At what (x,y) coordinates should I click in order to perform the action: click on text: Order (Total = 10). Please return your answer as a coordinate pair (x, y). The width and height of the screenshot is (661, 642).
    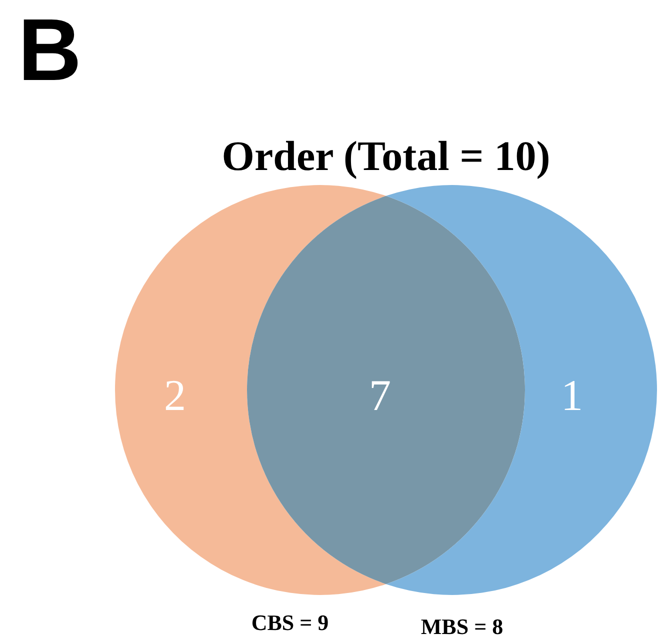
    Looking at the image, I should click on (386, 157).